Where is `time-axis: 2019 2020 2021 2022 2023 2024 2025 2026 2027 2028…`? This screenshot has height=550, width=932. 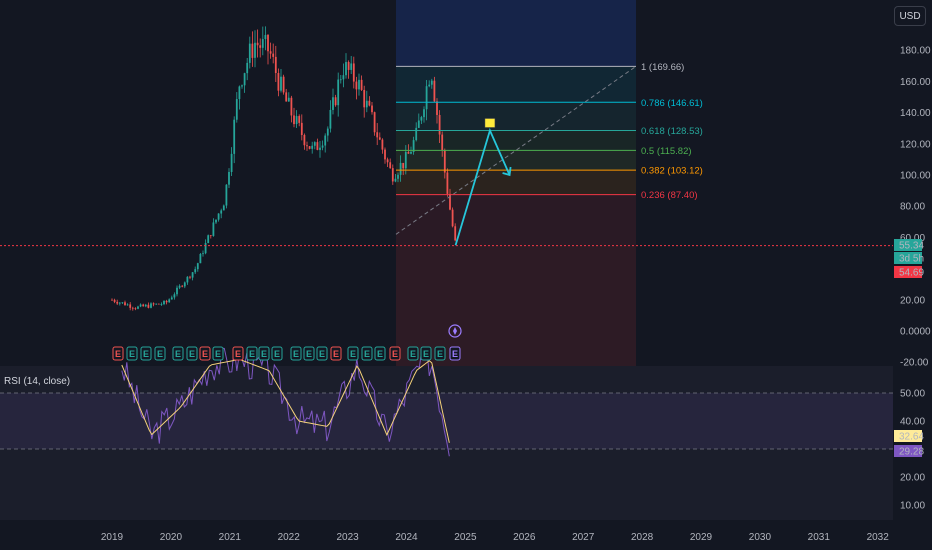
time-axis: 2019 2020 2021 2022 2023 2024 2025 2026 2027 2028… is located at coordinates (466, 536).